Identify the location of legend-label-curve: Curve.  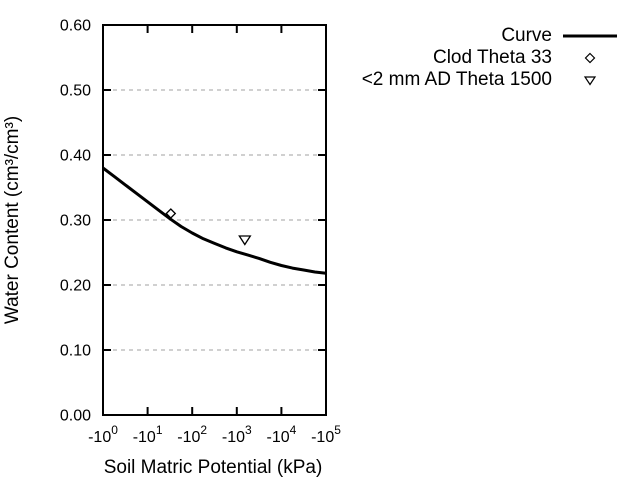
(526, 35).